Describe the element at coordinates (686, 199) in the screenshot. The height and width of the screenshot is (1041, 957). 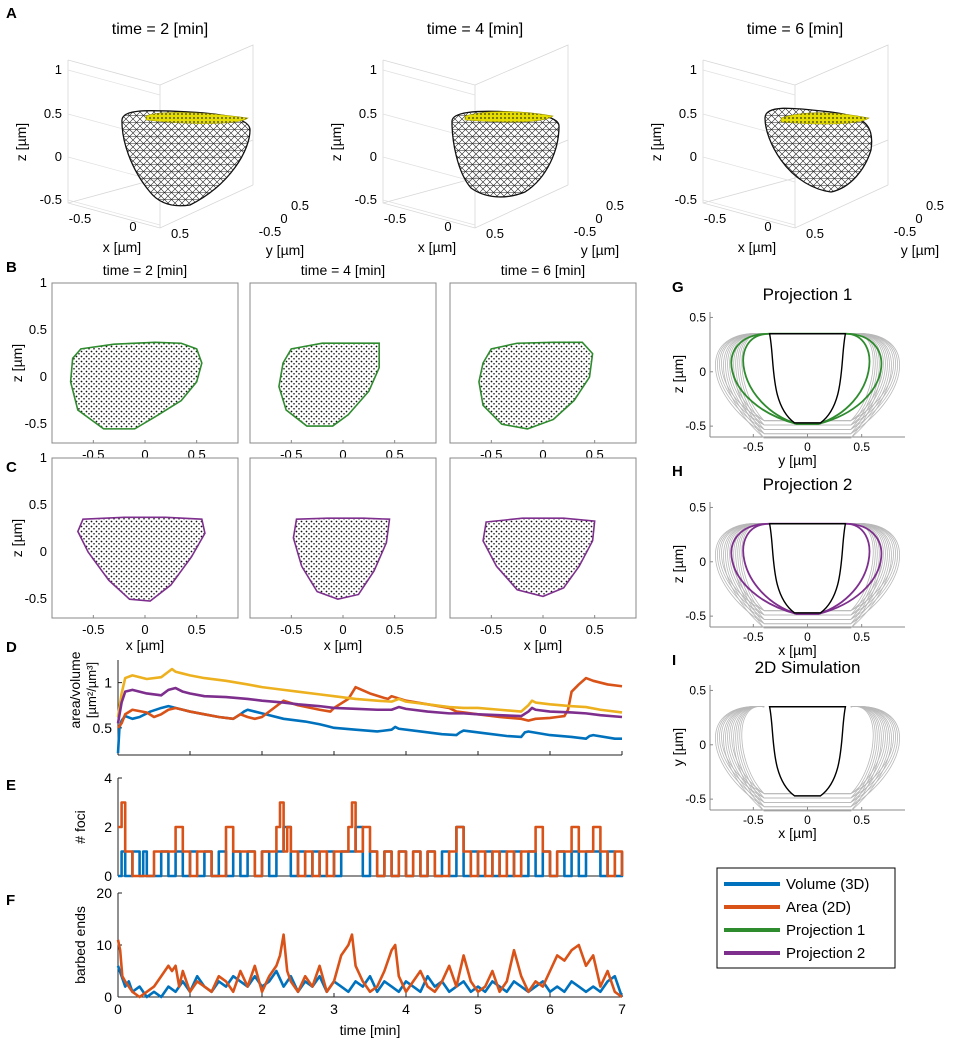
I see `a-z-tick: -0.5` at that location.